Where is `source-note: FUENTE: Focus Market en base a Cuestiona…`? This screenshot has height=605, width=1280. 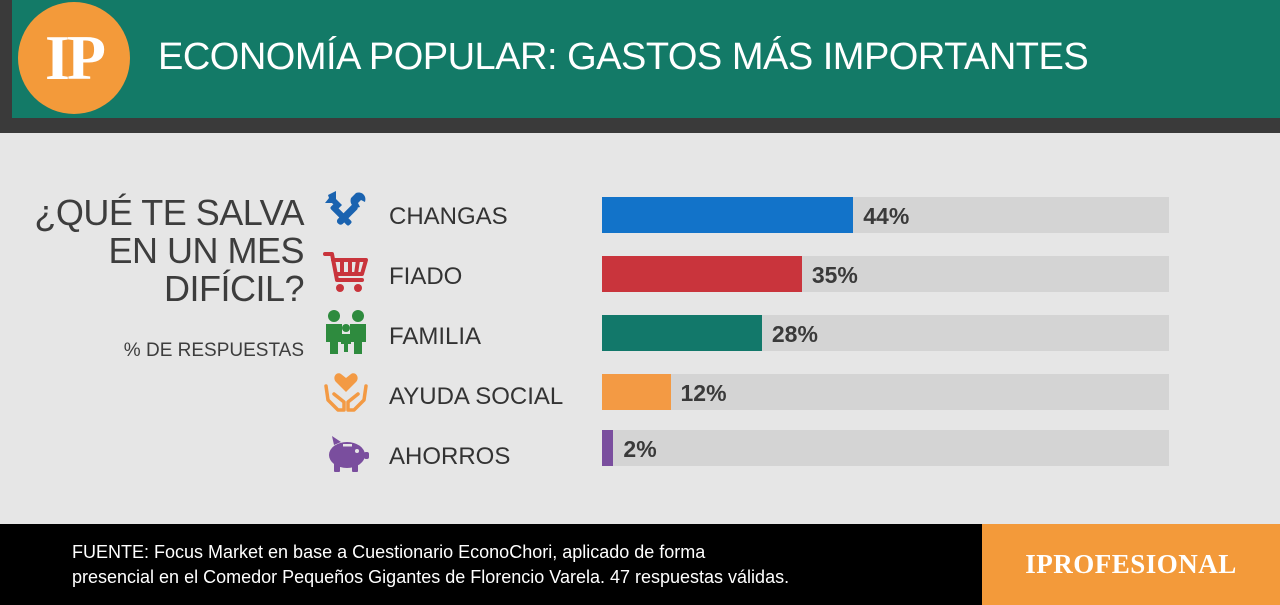 source-note: FUENTE: Focus Market en base a Cuestiona… is located at coordinates (430, 565).